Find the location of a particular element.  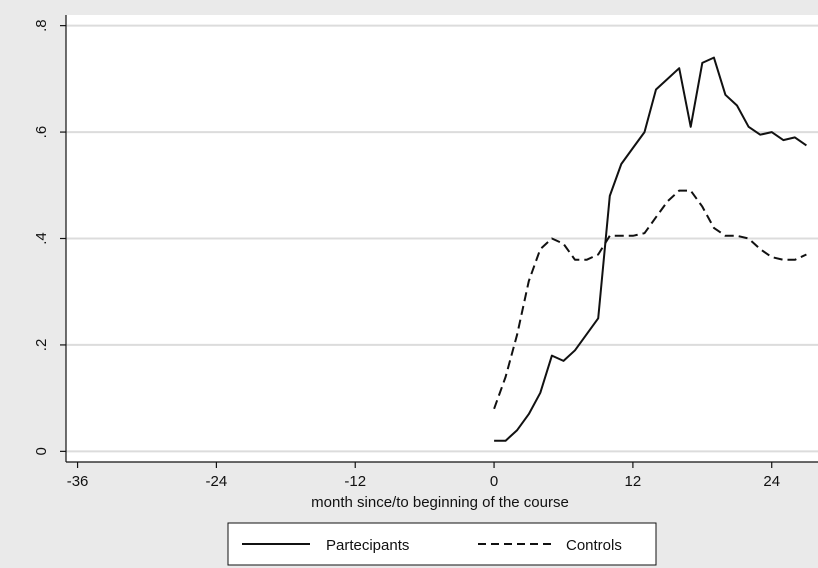

x-tick-label: -12 is located at coordinates (355, 481).